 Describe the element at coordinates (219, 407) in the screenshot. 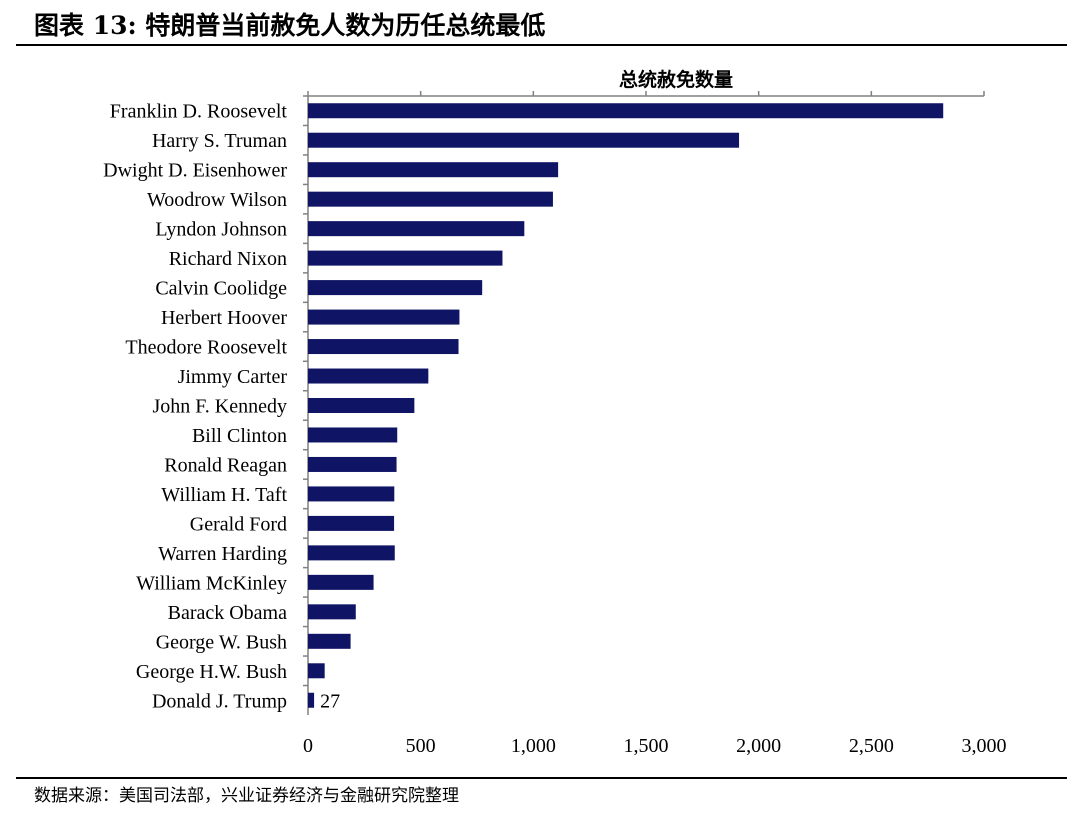

I see `category-label: John F. Kennedy` at that location.